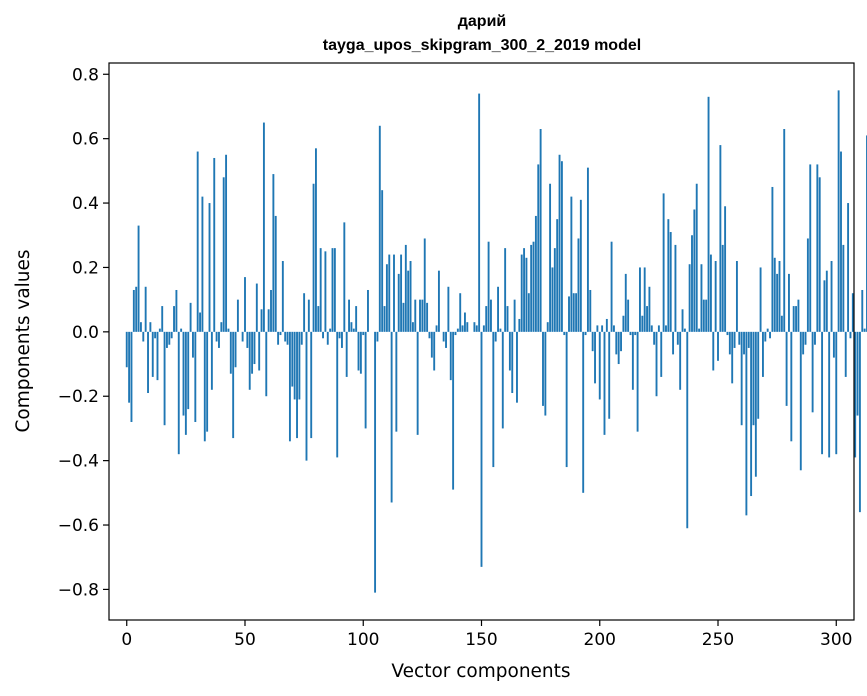  Describe the element at coordinates (482, 21) in the screenshot. I see `chart-title-line-1: дарий` at that location.